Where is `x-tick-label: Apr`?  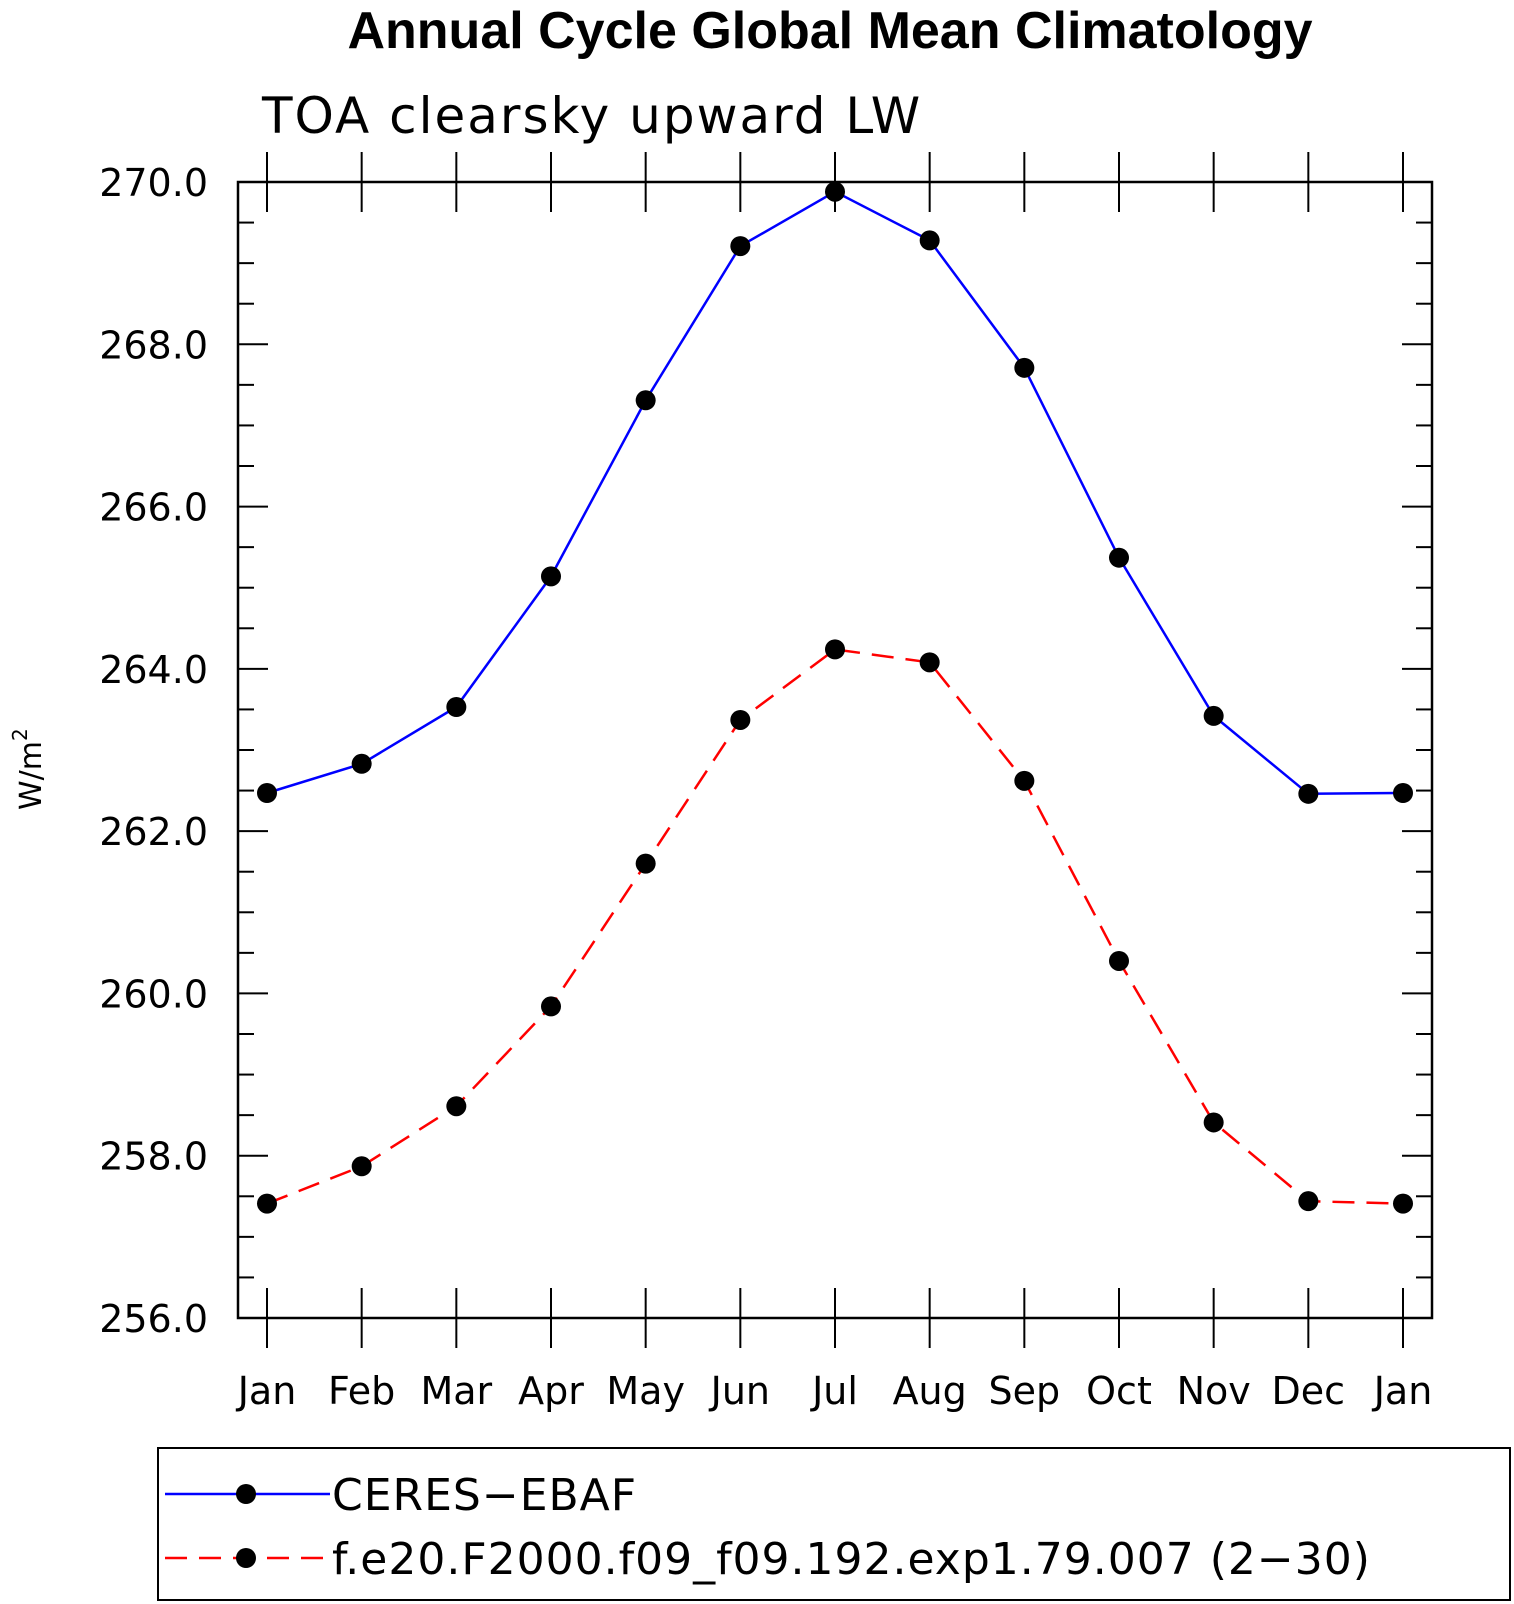
x-tick-label: Apr is located at coordinates (551, 1391).